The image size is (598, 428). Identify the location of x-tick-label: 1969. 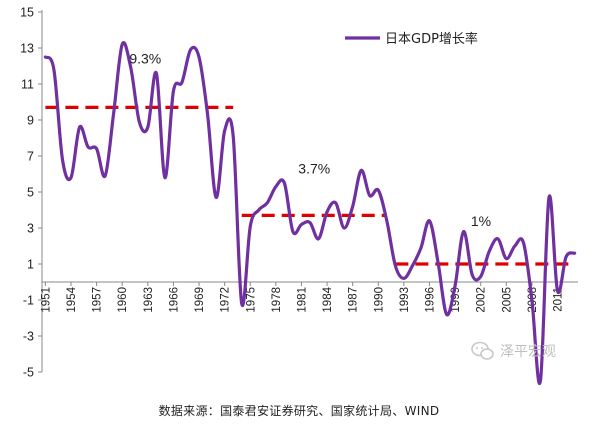
(200, 300).